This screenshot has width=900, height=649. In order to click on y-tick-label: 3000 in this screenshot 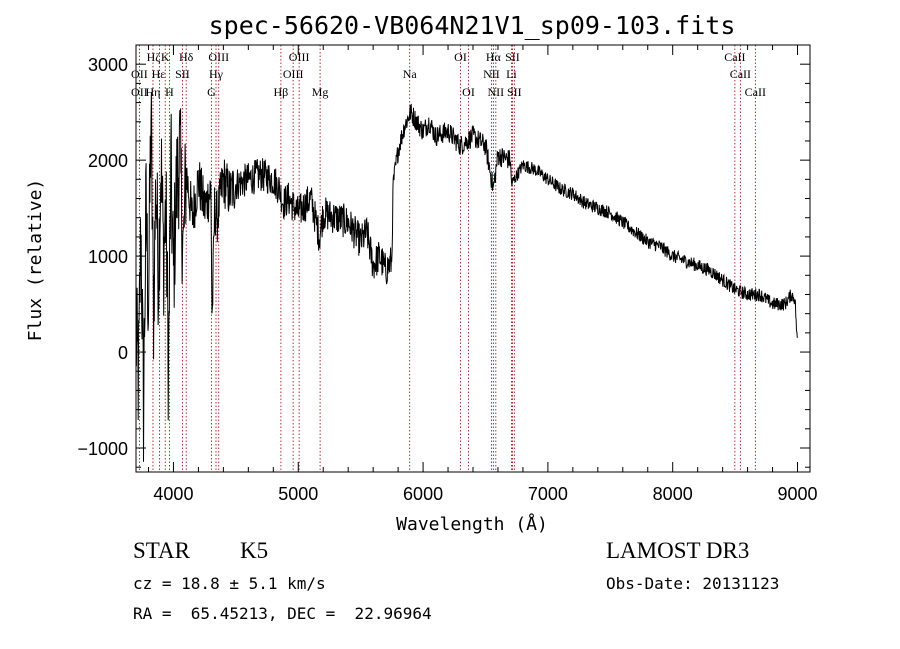, I will do `click(108, 65)`.